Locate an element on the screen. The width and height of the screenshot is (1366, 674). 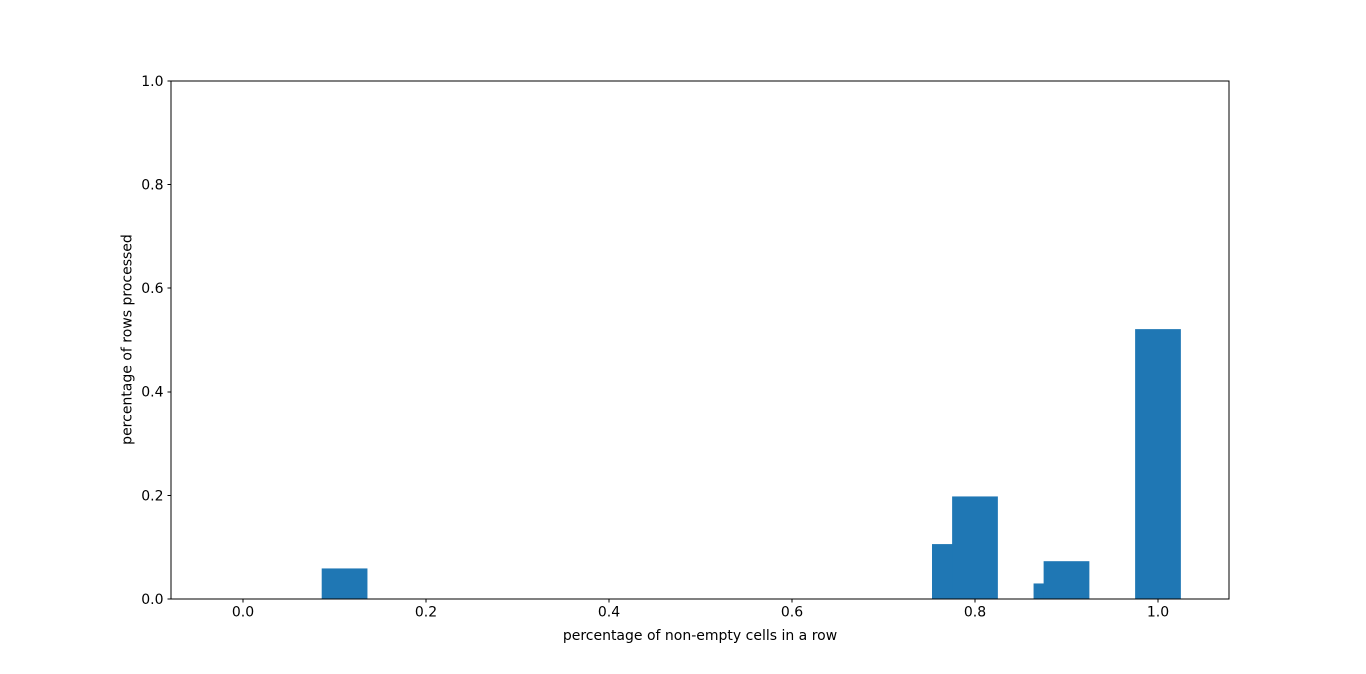
x-tick-label: 0.0 is located at coordinates (243, 613).